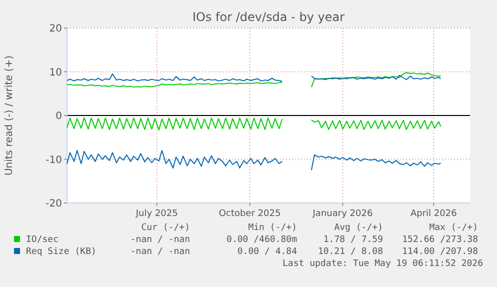  What do you see at coordinates (353, 240) in the screenshot?
I see `text: 1.78 / 7.59` at bounding box center [353, 240].